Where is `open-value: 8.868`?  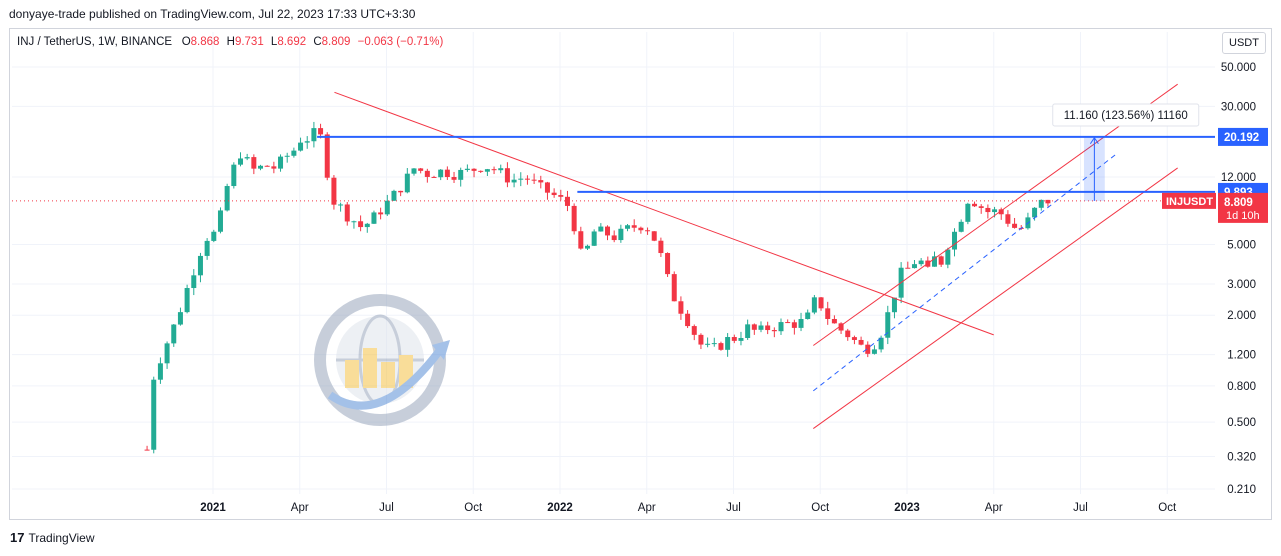
open-value: 8.868 is located at coordinates (205, 42).